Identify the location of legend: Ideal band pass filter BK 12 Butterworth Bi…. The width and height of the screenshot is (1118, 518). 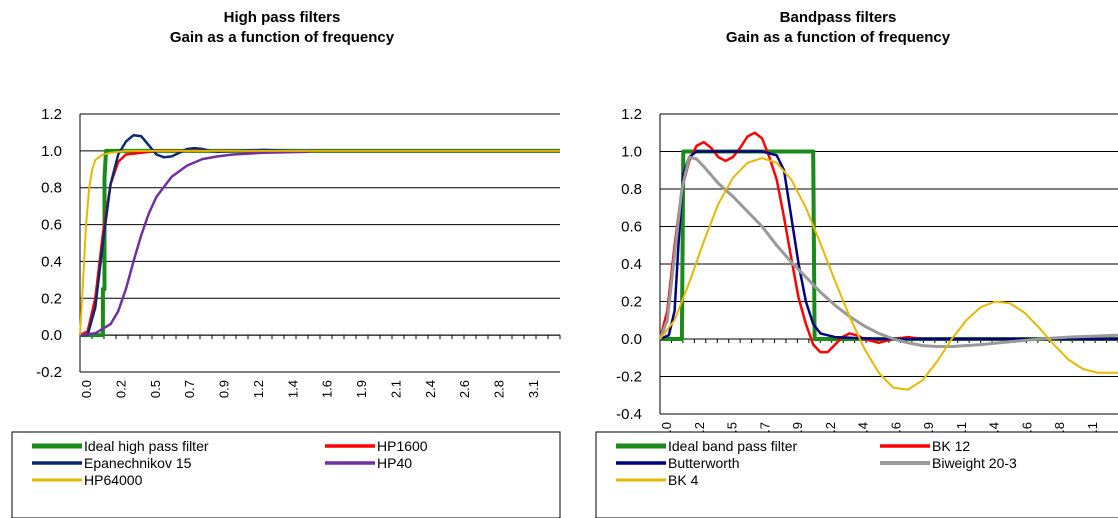
(856, 474).